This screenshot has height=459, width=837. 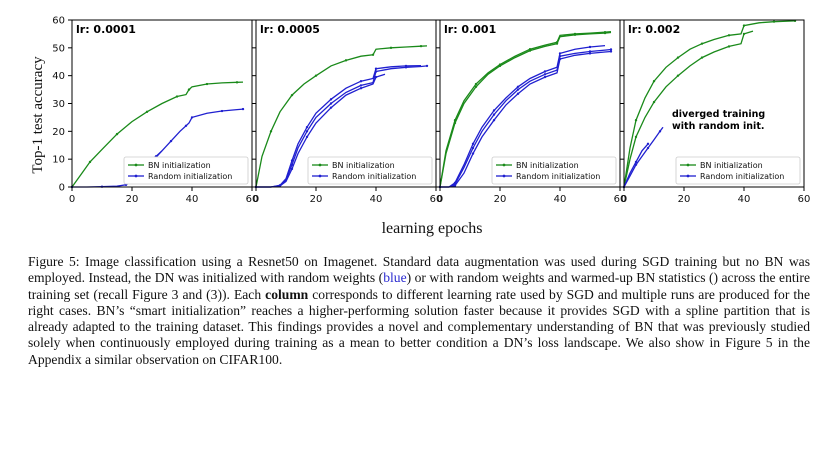 I want to click on panel-title: lr: 0.001, so click(x=470, y=29).